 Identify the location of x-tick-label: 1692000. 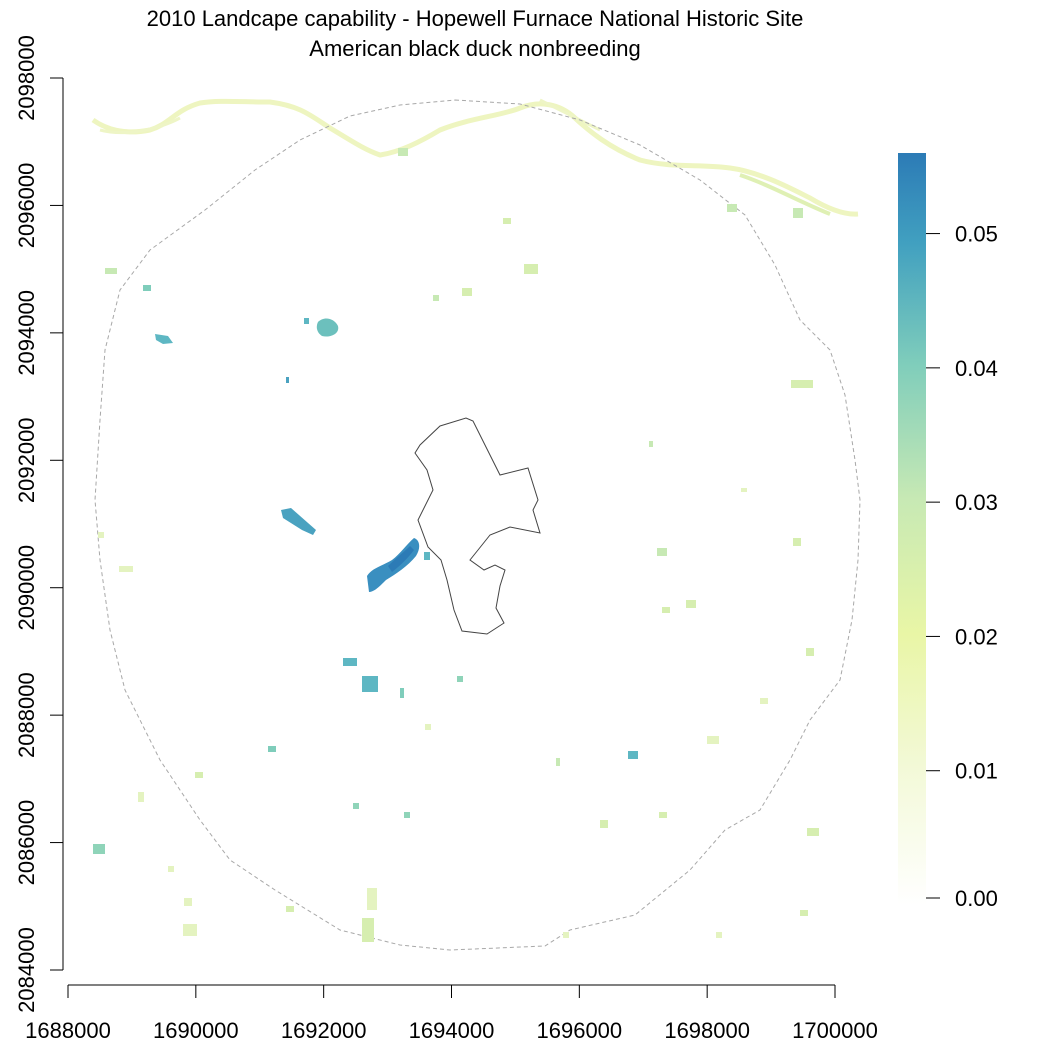
(324, 1030).